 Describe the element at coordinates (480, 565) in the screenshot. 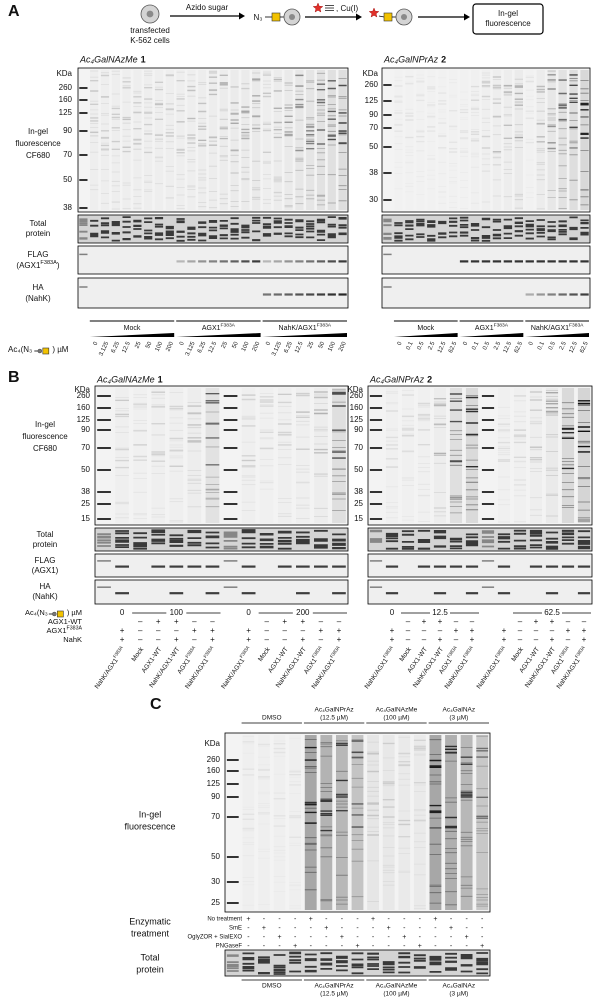

I see `western-blot` at that location.